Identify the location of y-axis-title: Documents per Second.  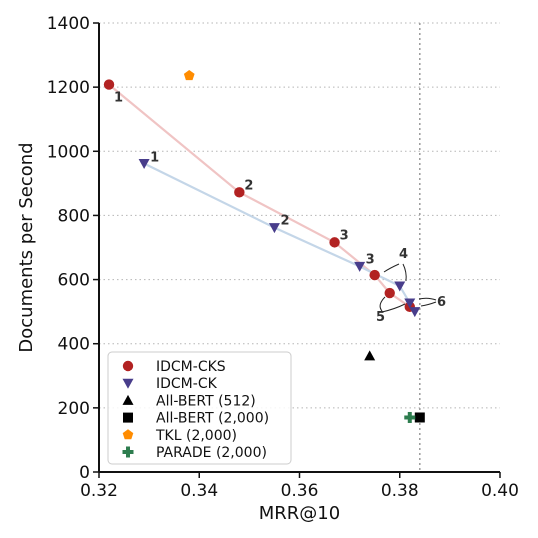
(26, 247).